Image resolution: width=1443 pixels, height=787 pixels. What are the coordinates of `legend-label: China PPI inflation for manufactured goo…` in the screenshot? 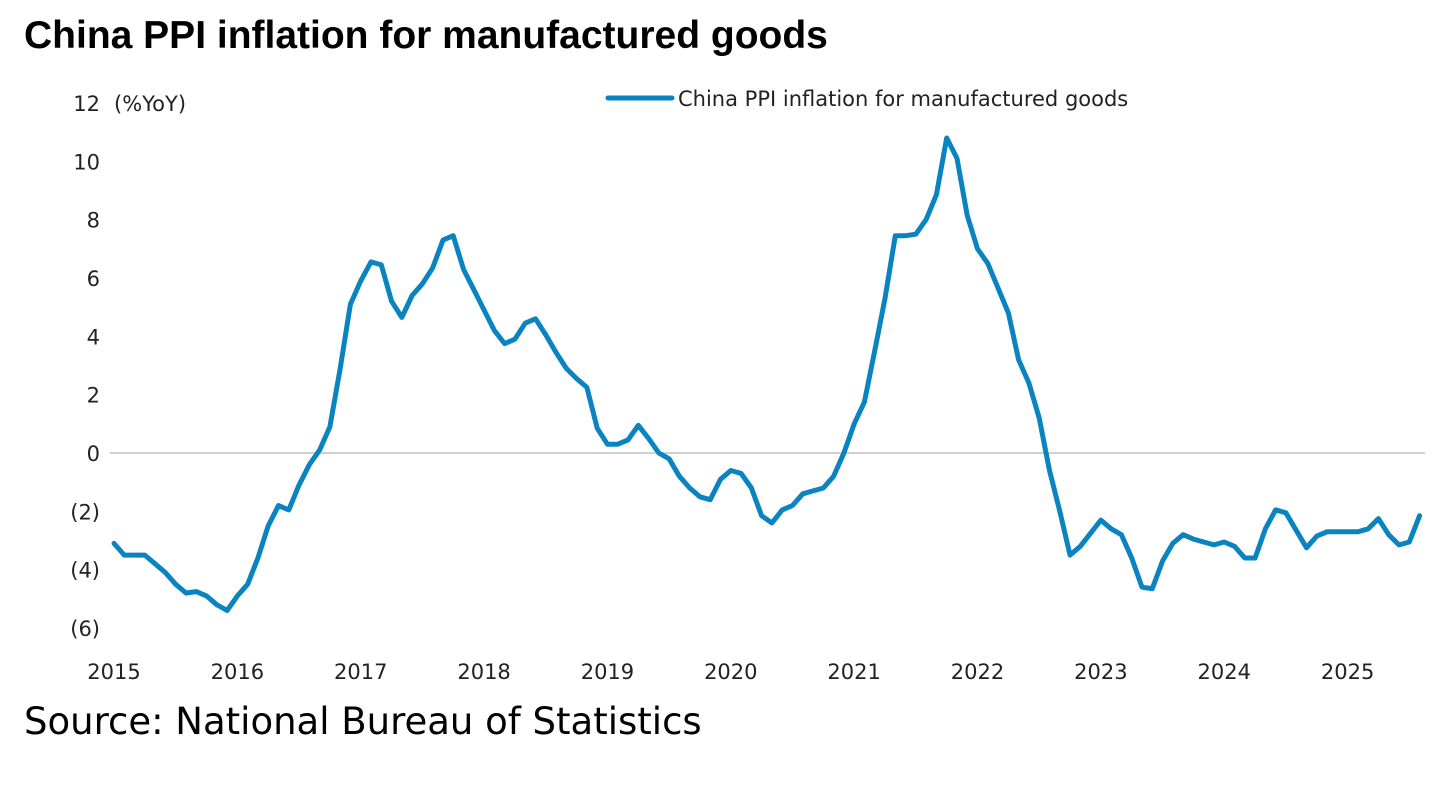 It's located at (903, 99).